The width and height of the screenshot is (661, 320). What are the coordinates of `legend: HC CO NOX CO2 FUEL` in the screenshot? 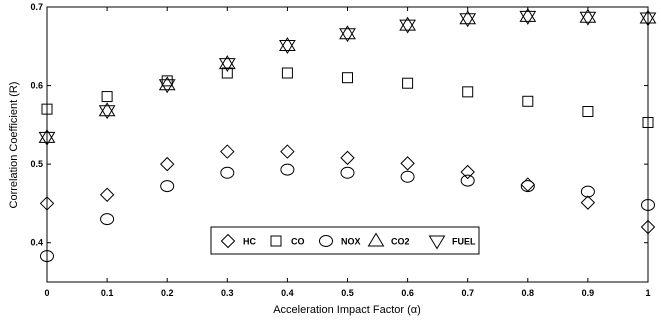 It's located at (345, 240).